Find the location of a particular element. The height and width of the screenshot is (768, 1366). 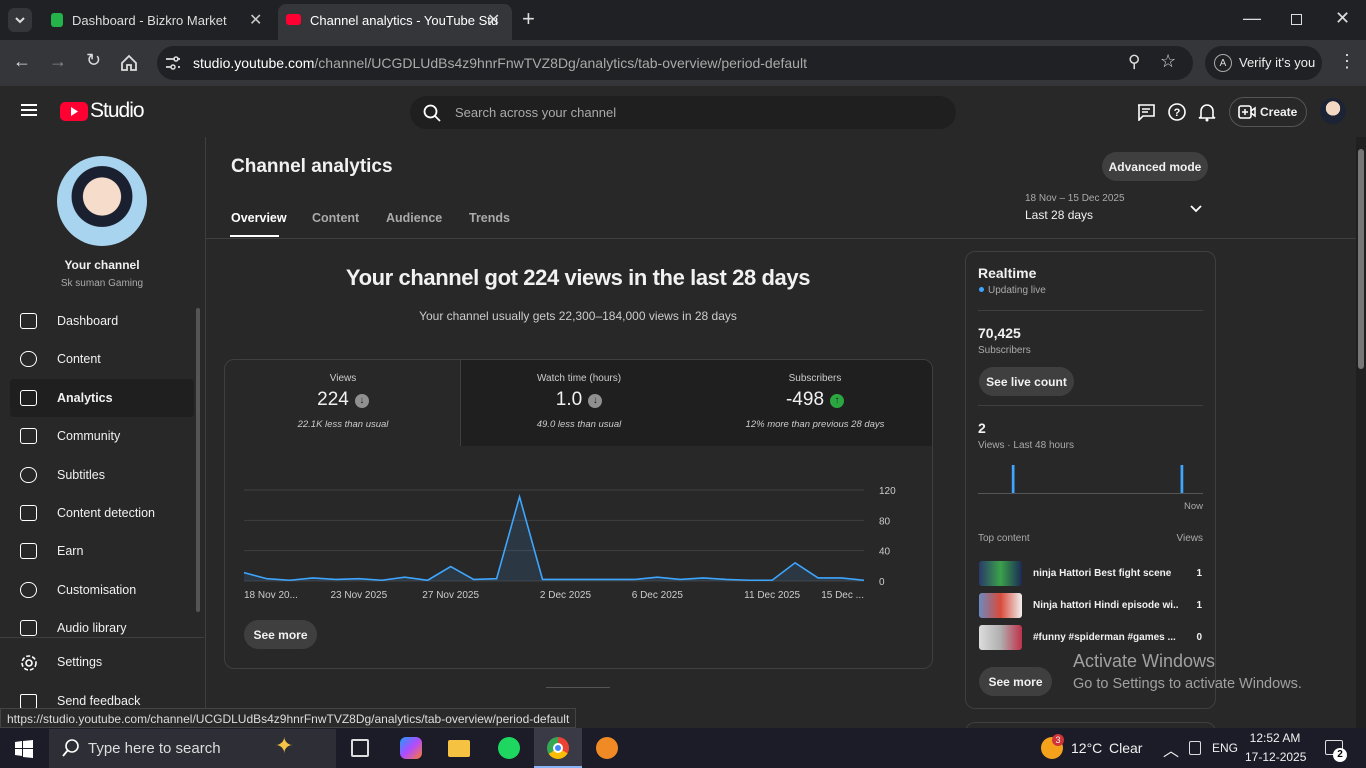

hamburger is located at coordinates (29, 105).